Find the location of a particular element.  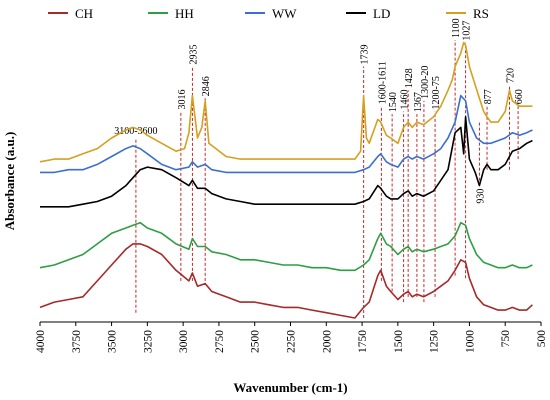

x-tick-label: 1750 is located at coordinates (363, 341).